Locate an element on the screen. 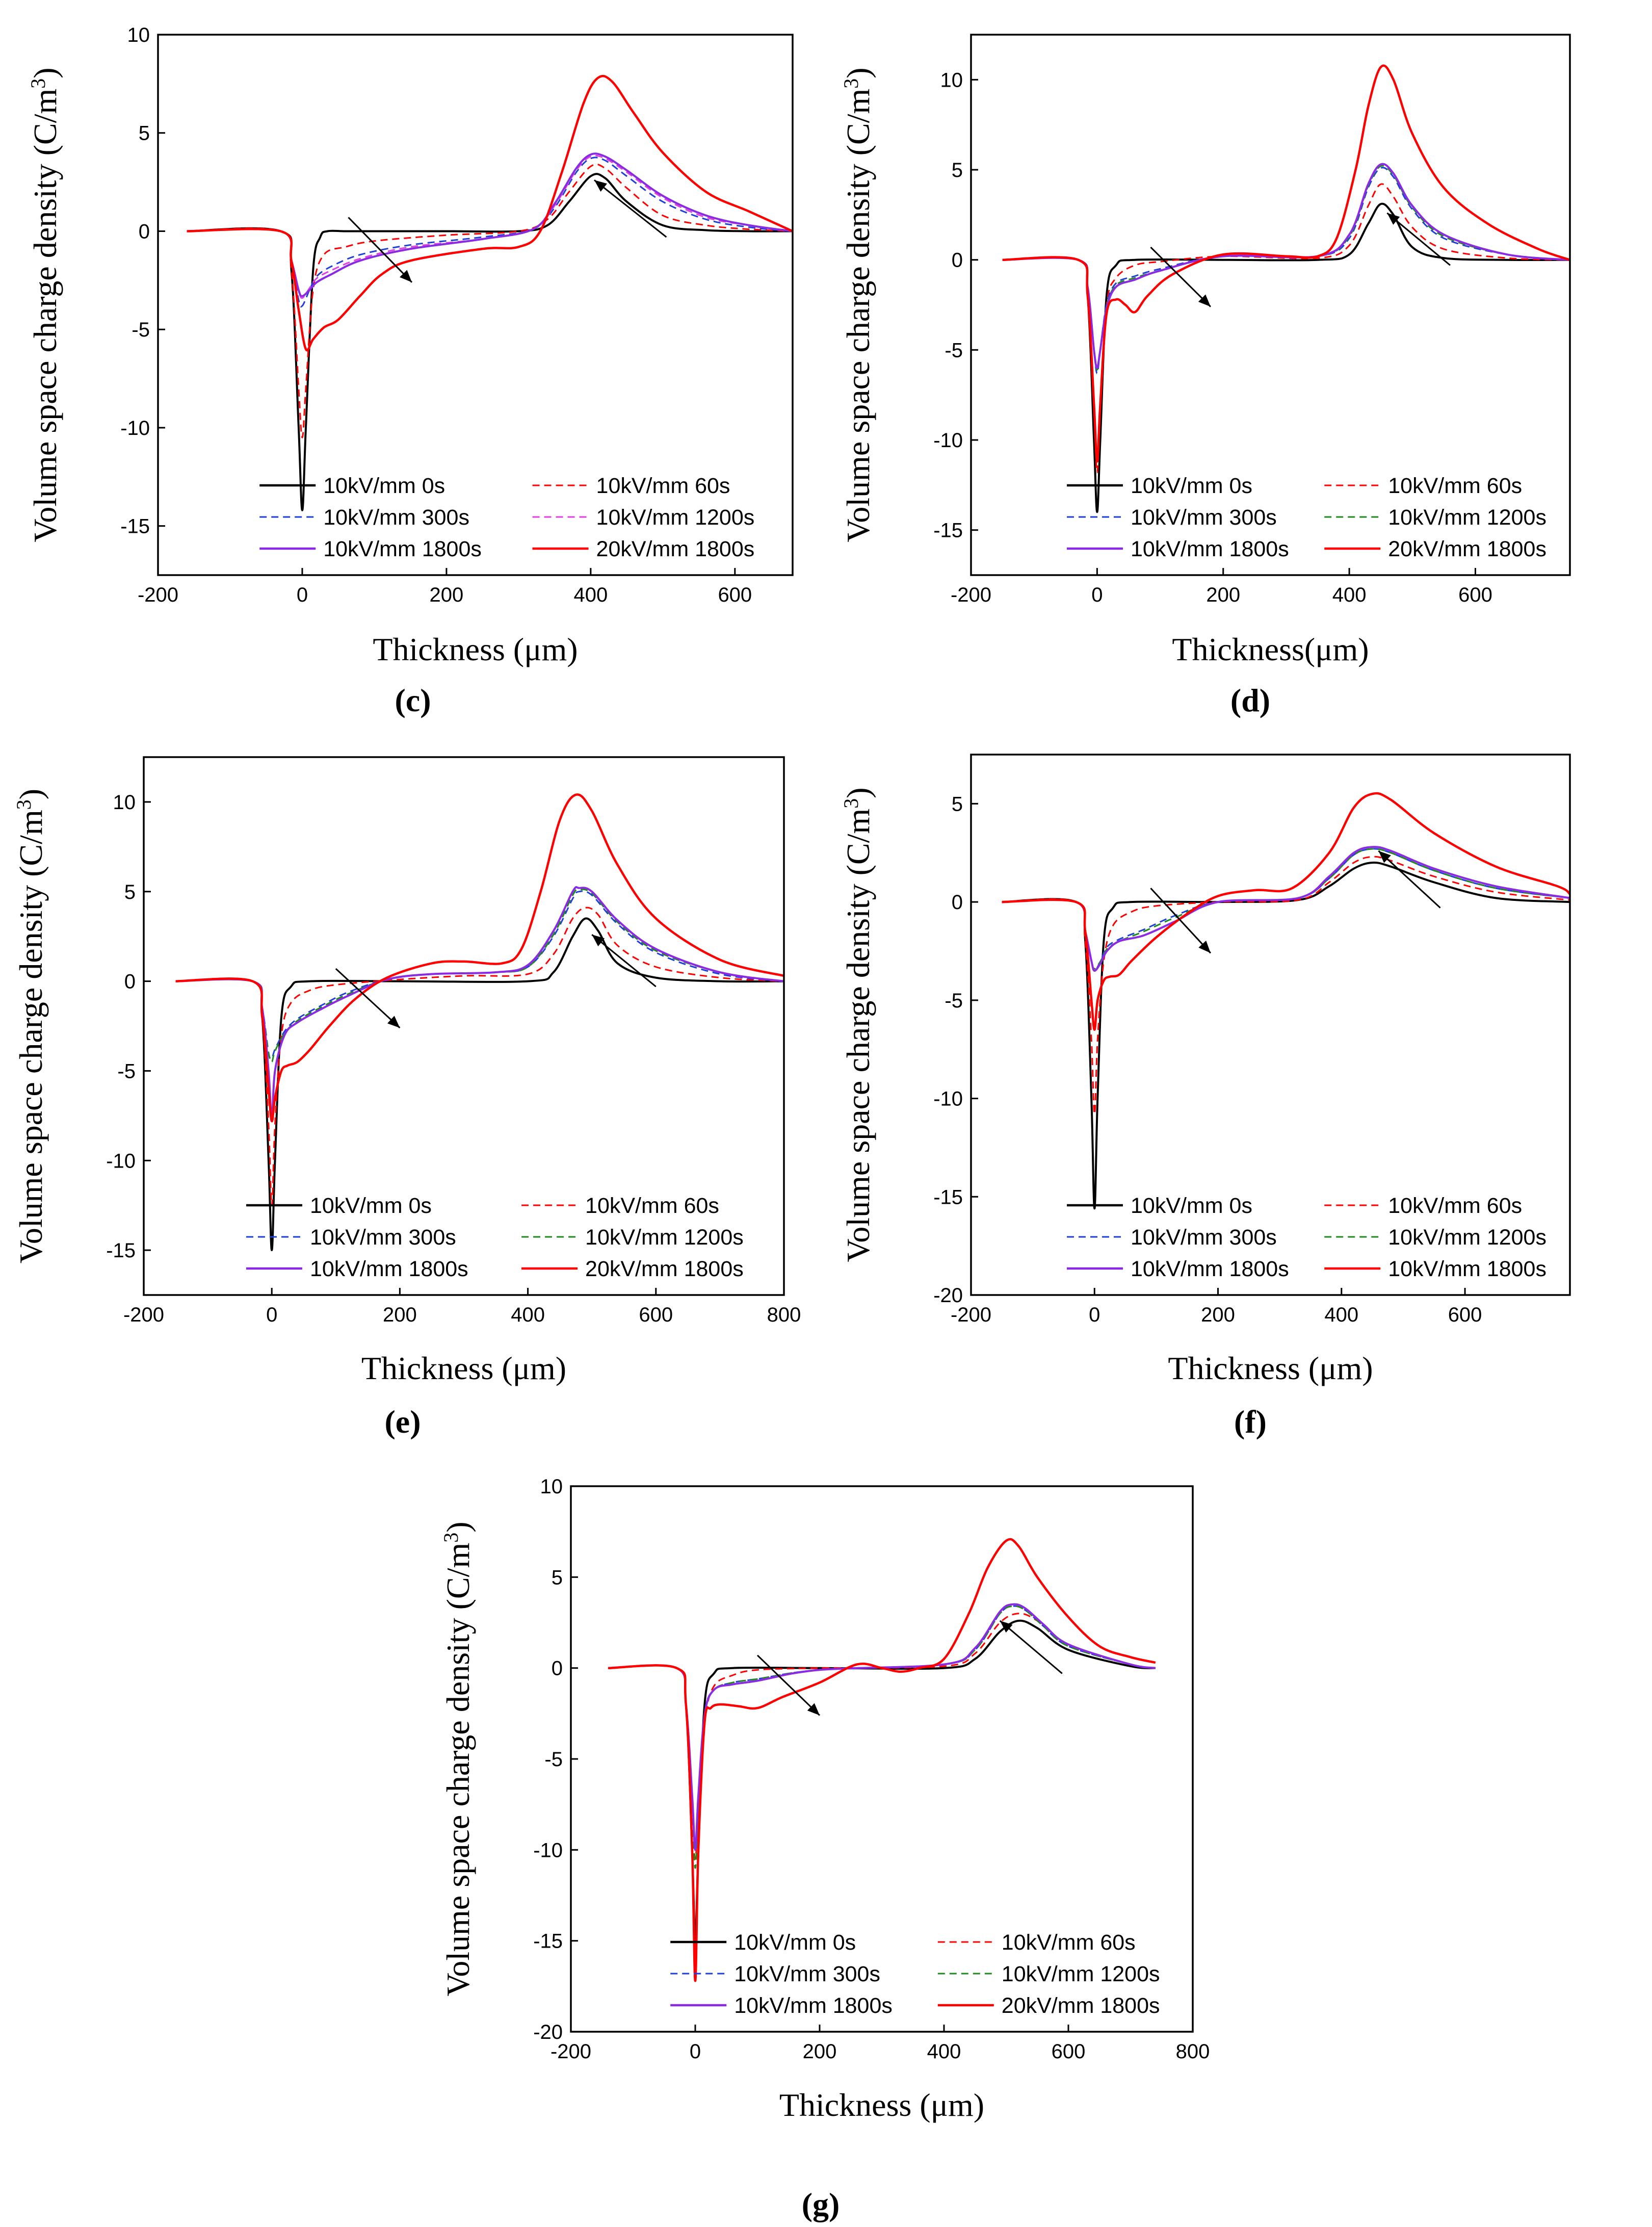 The height and width of the screenshot is (2227, 1652). trend-arrow-right is located at coordinates (631, 208).